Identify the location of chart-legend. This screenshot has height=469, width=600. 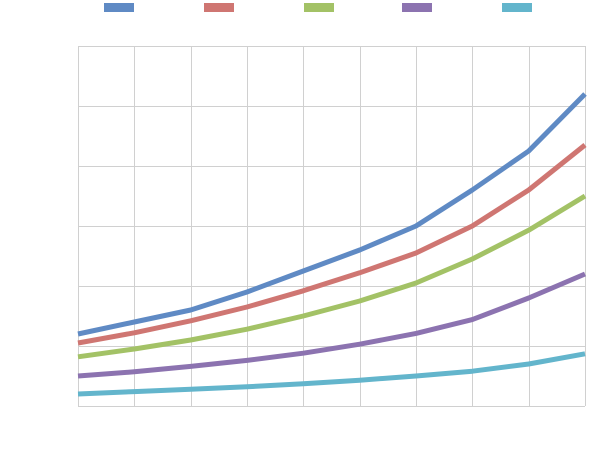
(318, 7).